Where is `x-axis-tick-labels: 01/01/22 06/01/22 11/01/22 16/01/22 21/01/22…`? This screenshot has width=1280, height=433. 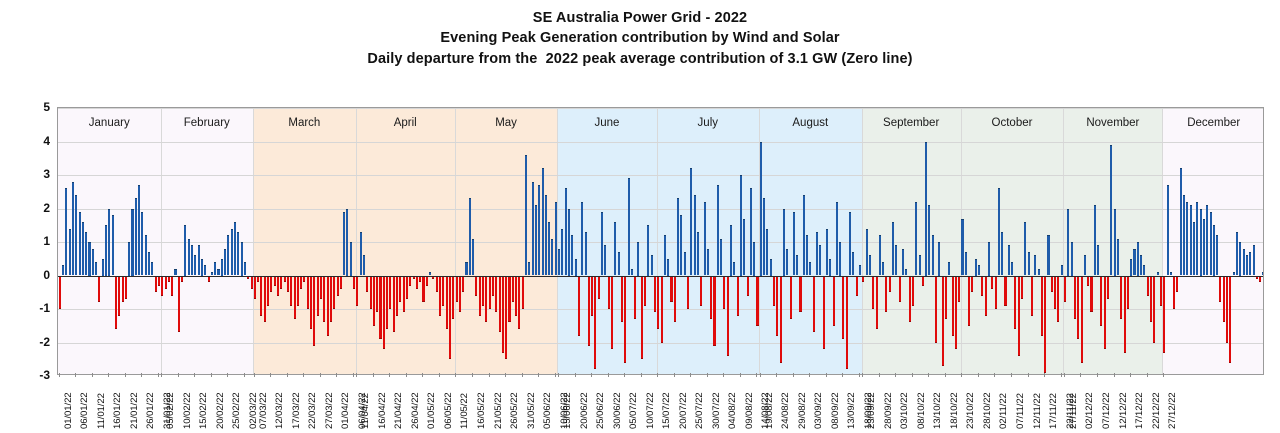 x-axis-tick-labels: 01/01/22 06/01/22 11/01/22 16/01/22 21/01/22… is located at coordinates (660, 403).